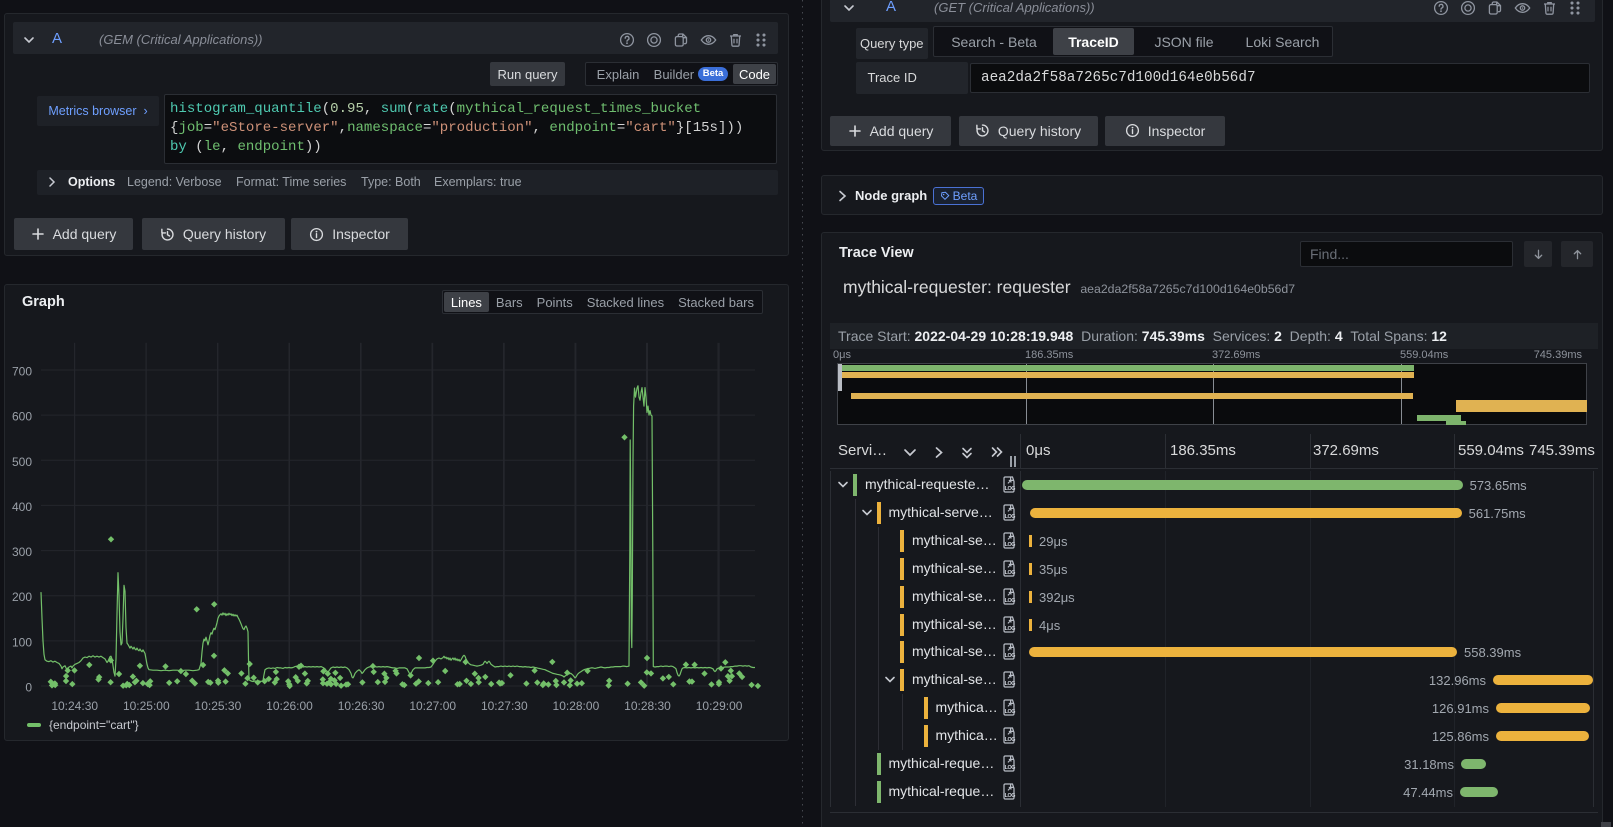 The height and width of the screenshot is (827, 1613). What do you see at coordinates (22, 642) in the screenshot?
I see `svg-text: 100` at bounding box center [22, 642].